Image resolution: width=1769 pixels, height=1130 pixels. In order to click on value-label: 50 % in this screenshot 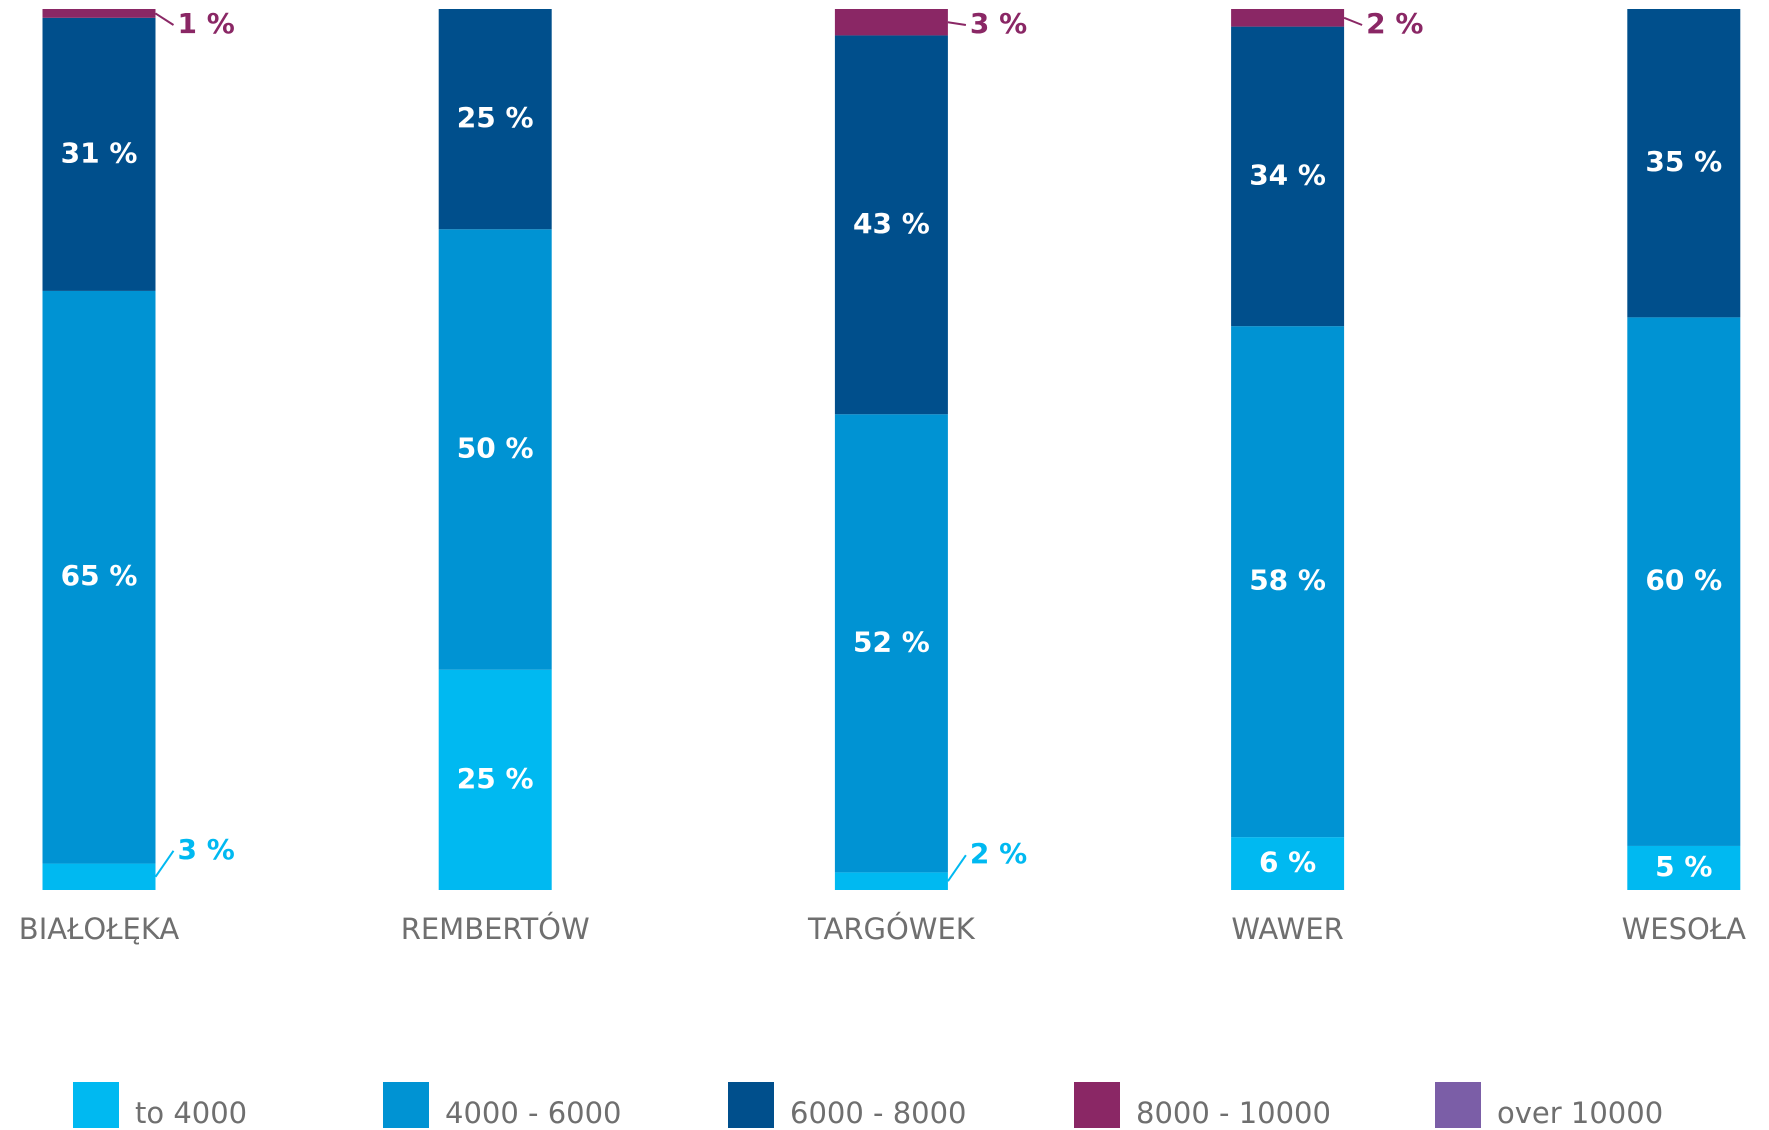, I will do `click(495, 448)`.